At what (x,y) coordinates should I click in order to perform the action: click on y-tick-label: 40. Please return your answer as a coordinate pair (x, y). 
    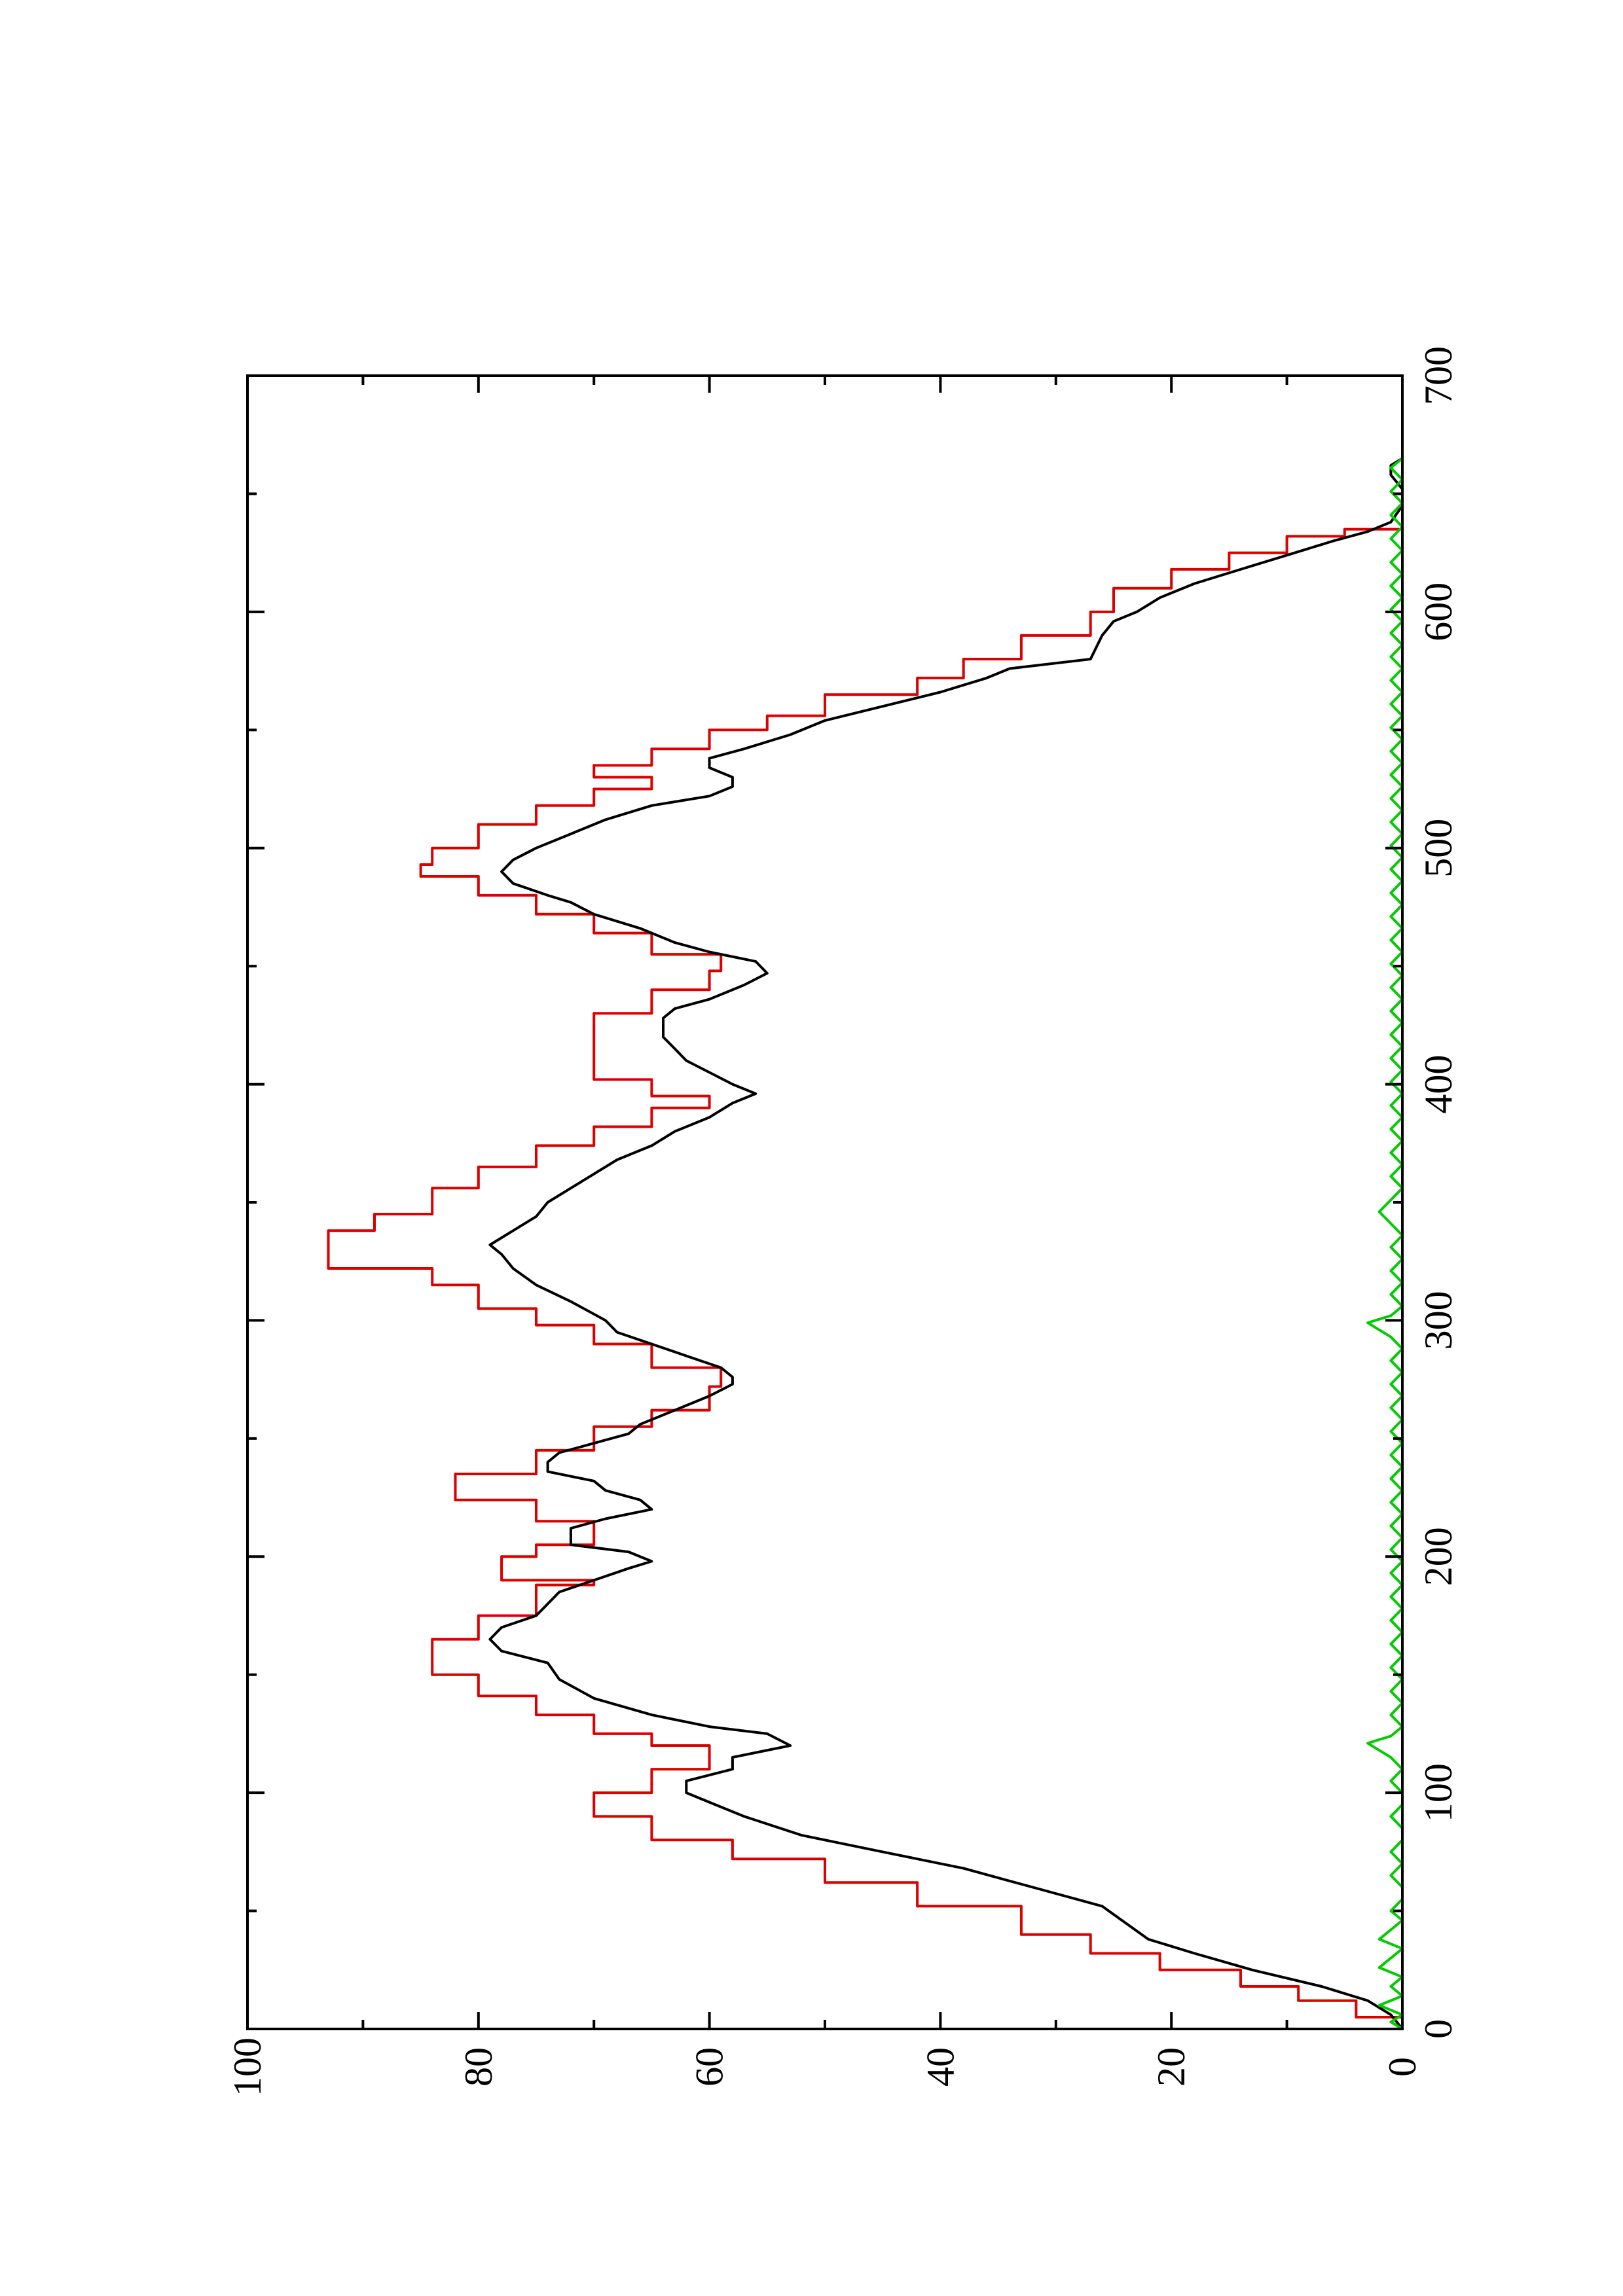
    Looking at the image, I should click on (940, 2067).